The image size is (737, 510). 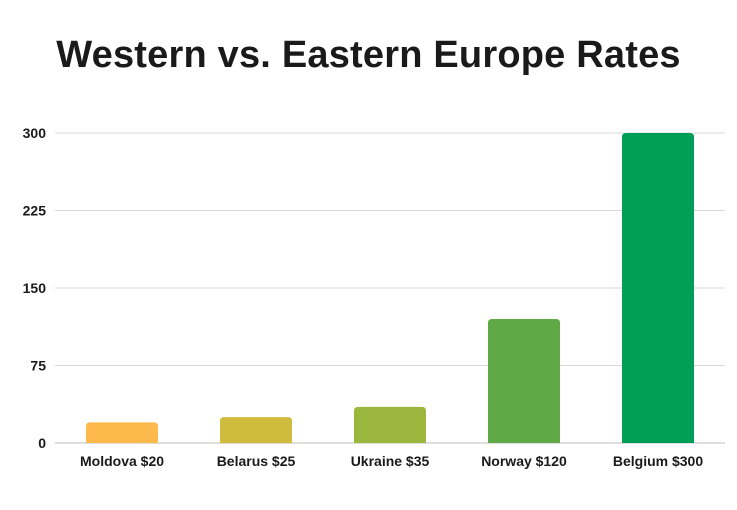 I want to click on bar-norway, so click(x=524, y=381).